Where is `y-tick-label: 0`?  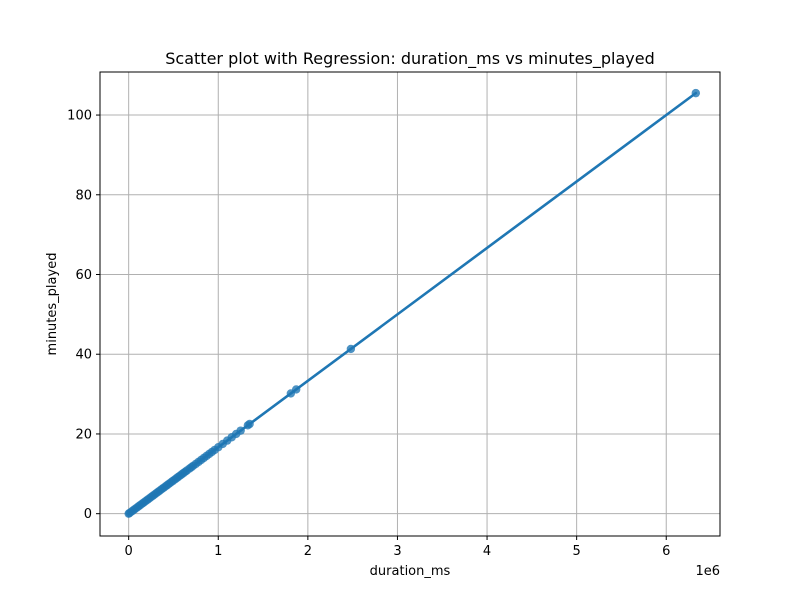 y-tick-label: 0 is located at coordinates (88, 514).